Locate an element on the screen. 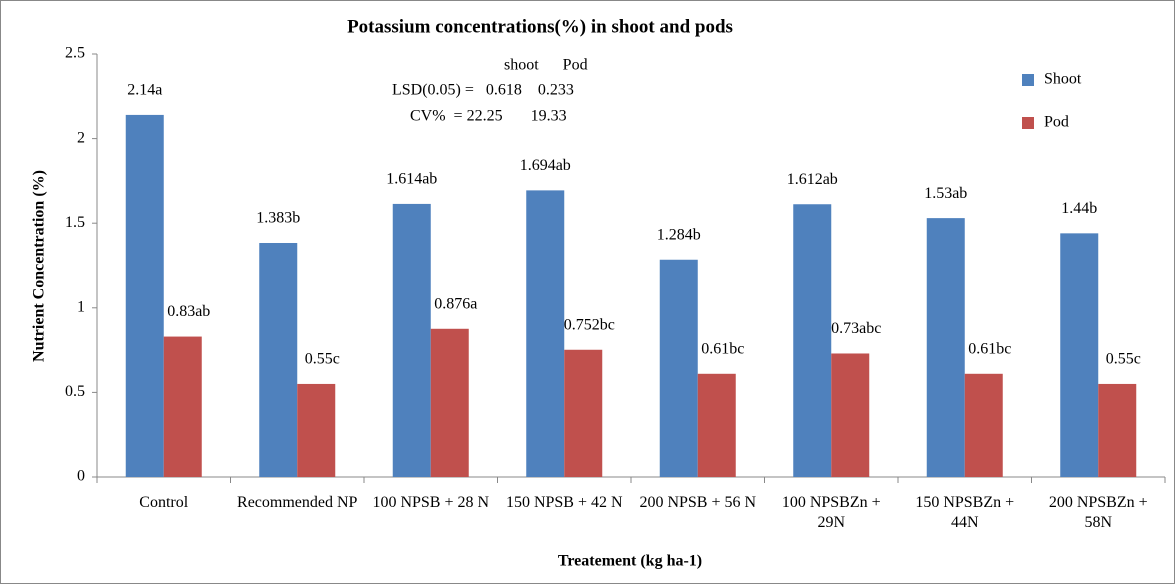  x-tick-label: 100 NPSB + 28 N is located at coordinates (431, 502).